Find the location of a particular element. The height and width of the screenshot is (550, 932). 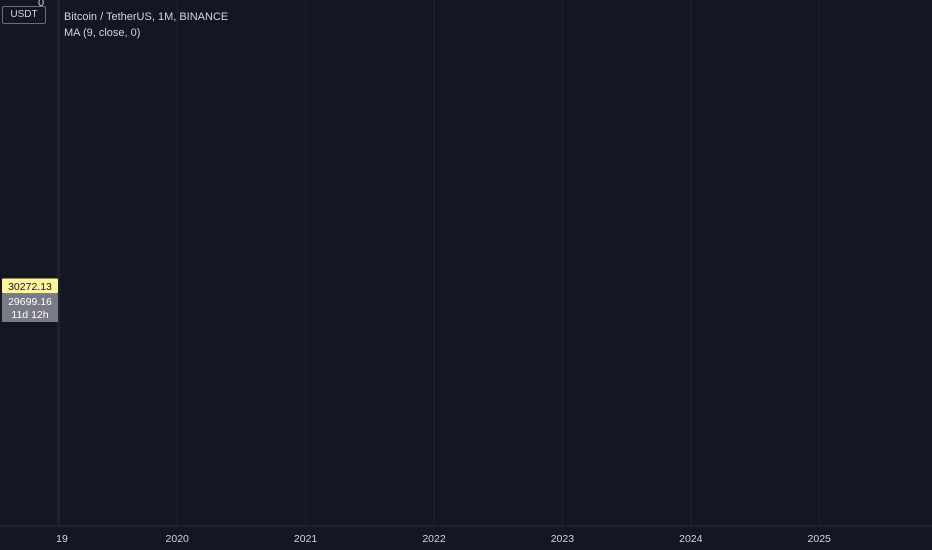

ma-value-label: 30272.13 is located at coordinates (30, 287).